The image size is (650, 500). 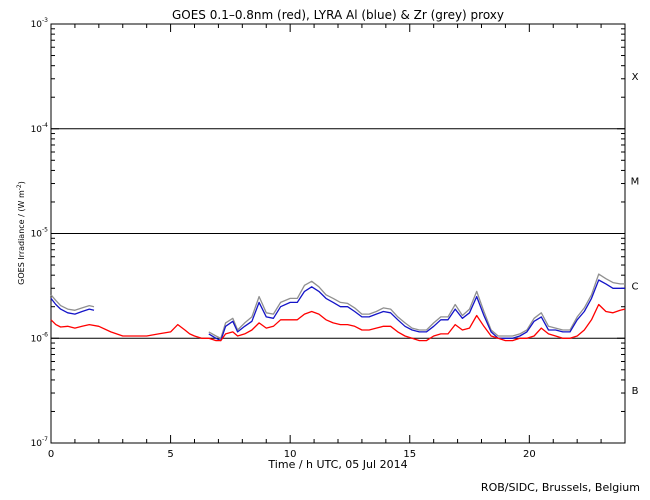 What do you see at coordinates (40, 23) in the screenshot?
I see `y-tick-label: 10⁻³` at bounding box center [40, 23].